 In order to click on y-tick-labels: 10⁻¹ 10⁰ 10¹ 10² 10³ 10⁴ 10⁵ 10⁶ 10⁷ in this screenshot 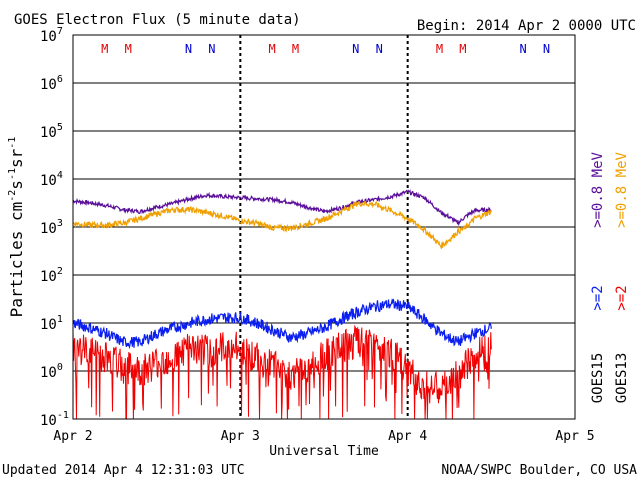, I will do `click(54, 227)`.